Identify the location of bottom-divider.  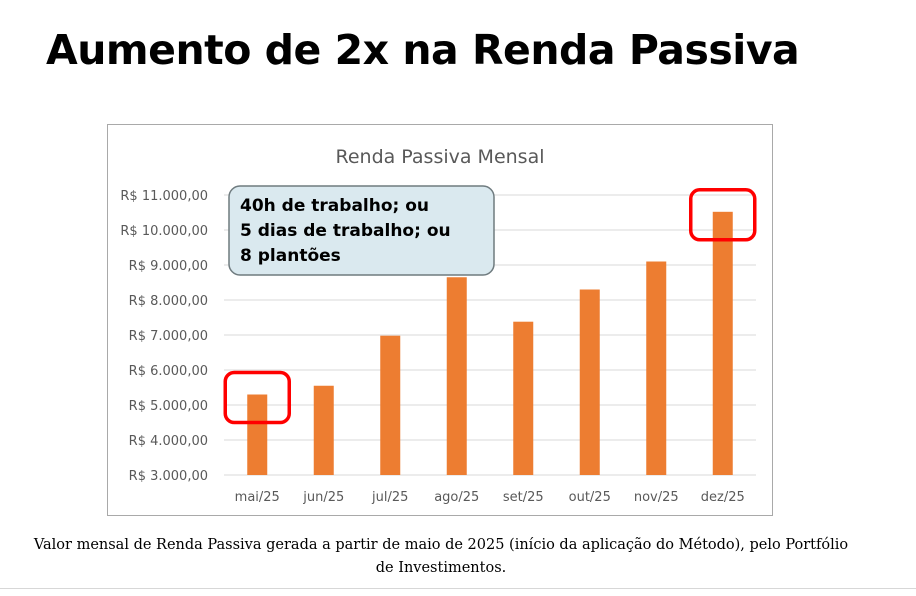
(458, 588).